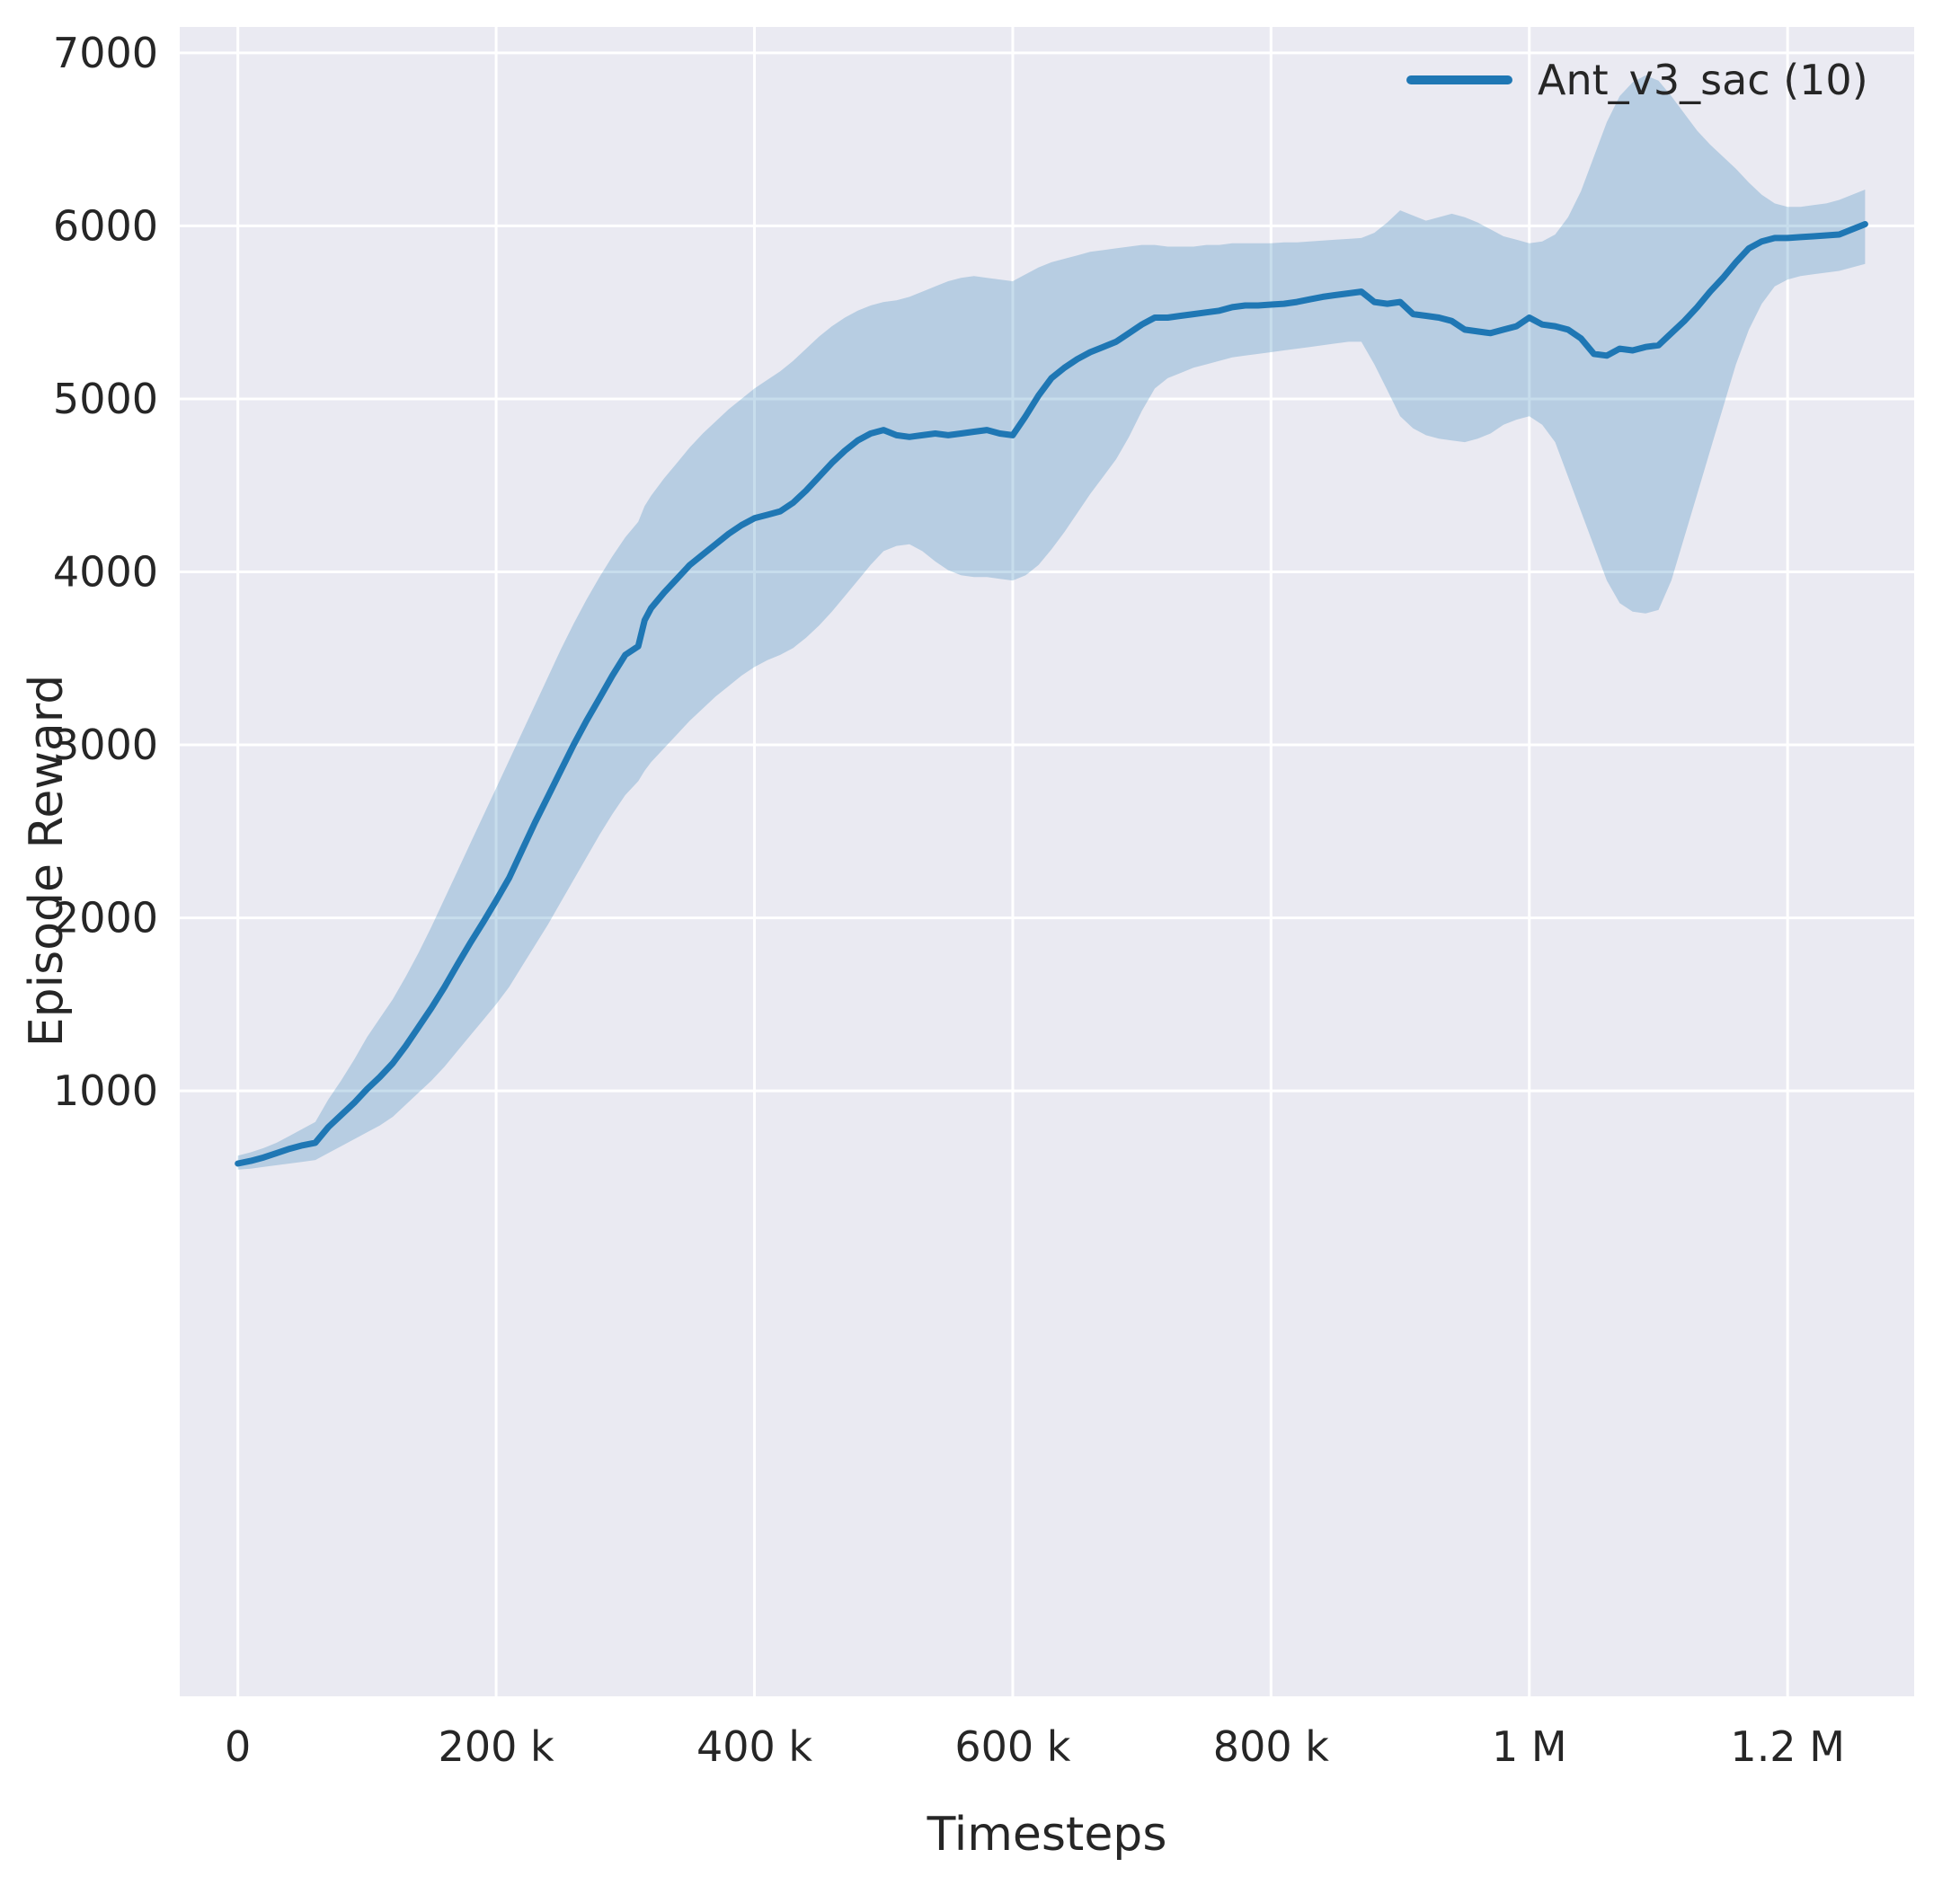 This screenshot has width=1960, height=1885. Describe the element at coordinates (47, 861) in the screenshot. I see `y-axis-label: Episode Reward` at that location.